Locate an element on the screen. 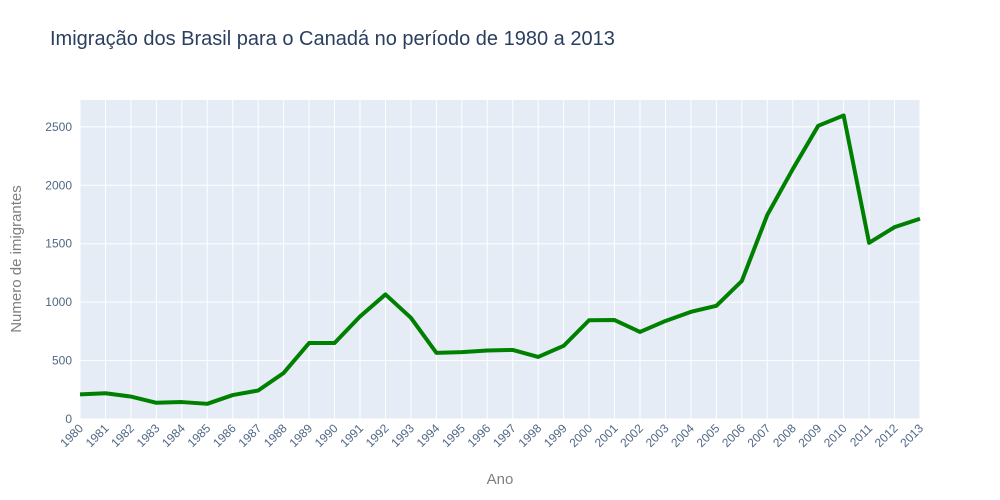 The image size is (1000, 500). y-tick-label: 2500 is located at coordinates (58, 127).